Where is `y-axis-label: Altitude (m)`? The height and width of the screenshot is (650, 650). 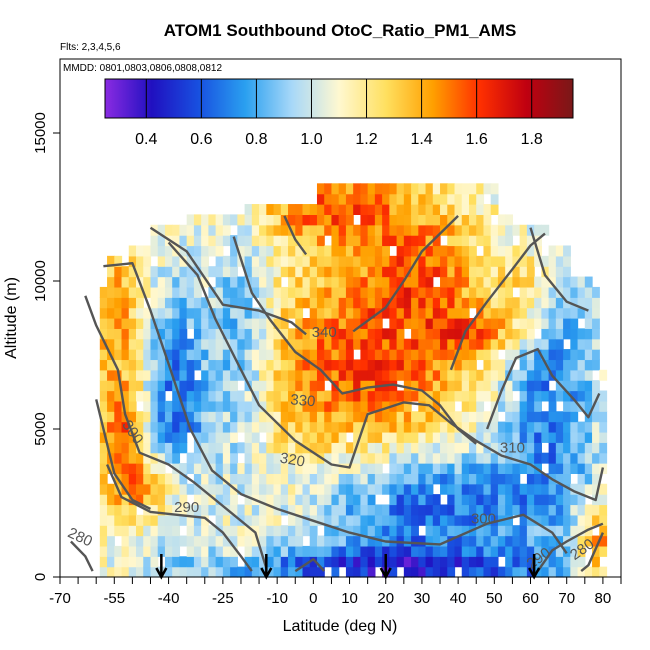
y-axis-label: Altitude (m) is located at coordinates (11, 318).